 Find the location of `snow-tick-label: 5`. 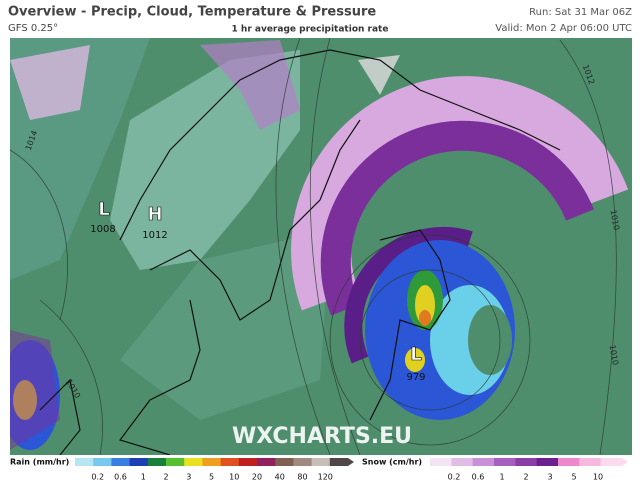

snow-tick-label: 5 is located at coordinates (573, 477).